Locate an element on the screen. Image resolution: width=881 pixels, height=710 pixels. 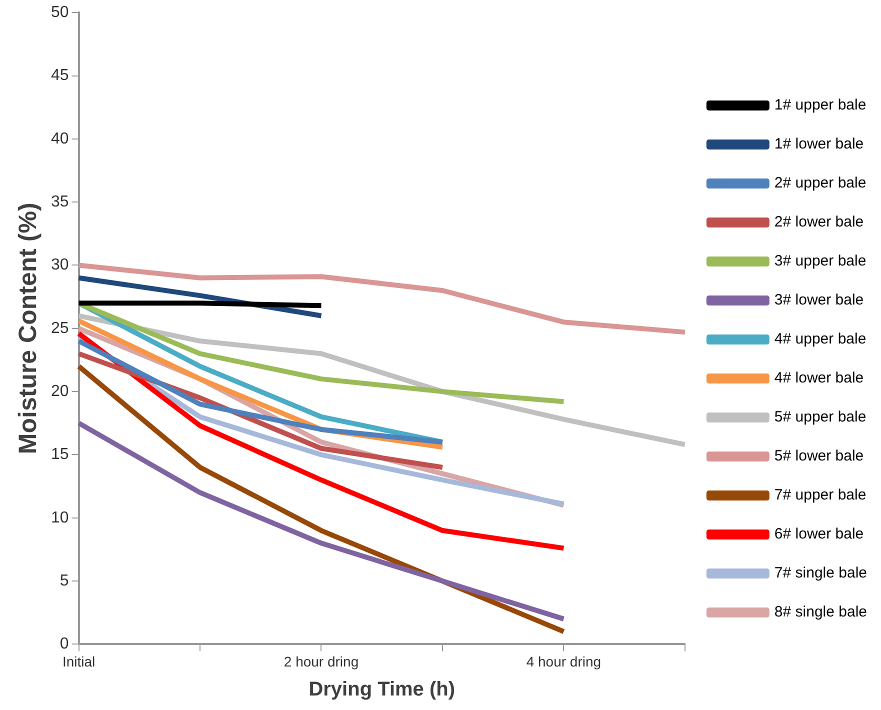
legend-label: 2# upper bale is located at coordinates (820, 183).